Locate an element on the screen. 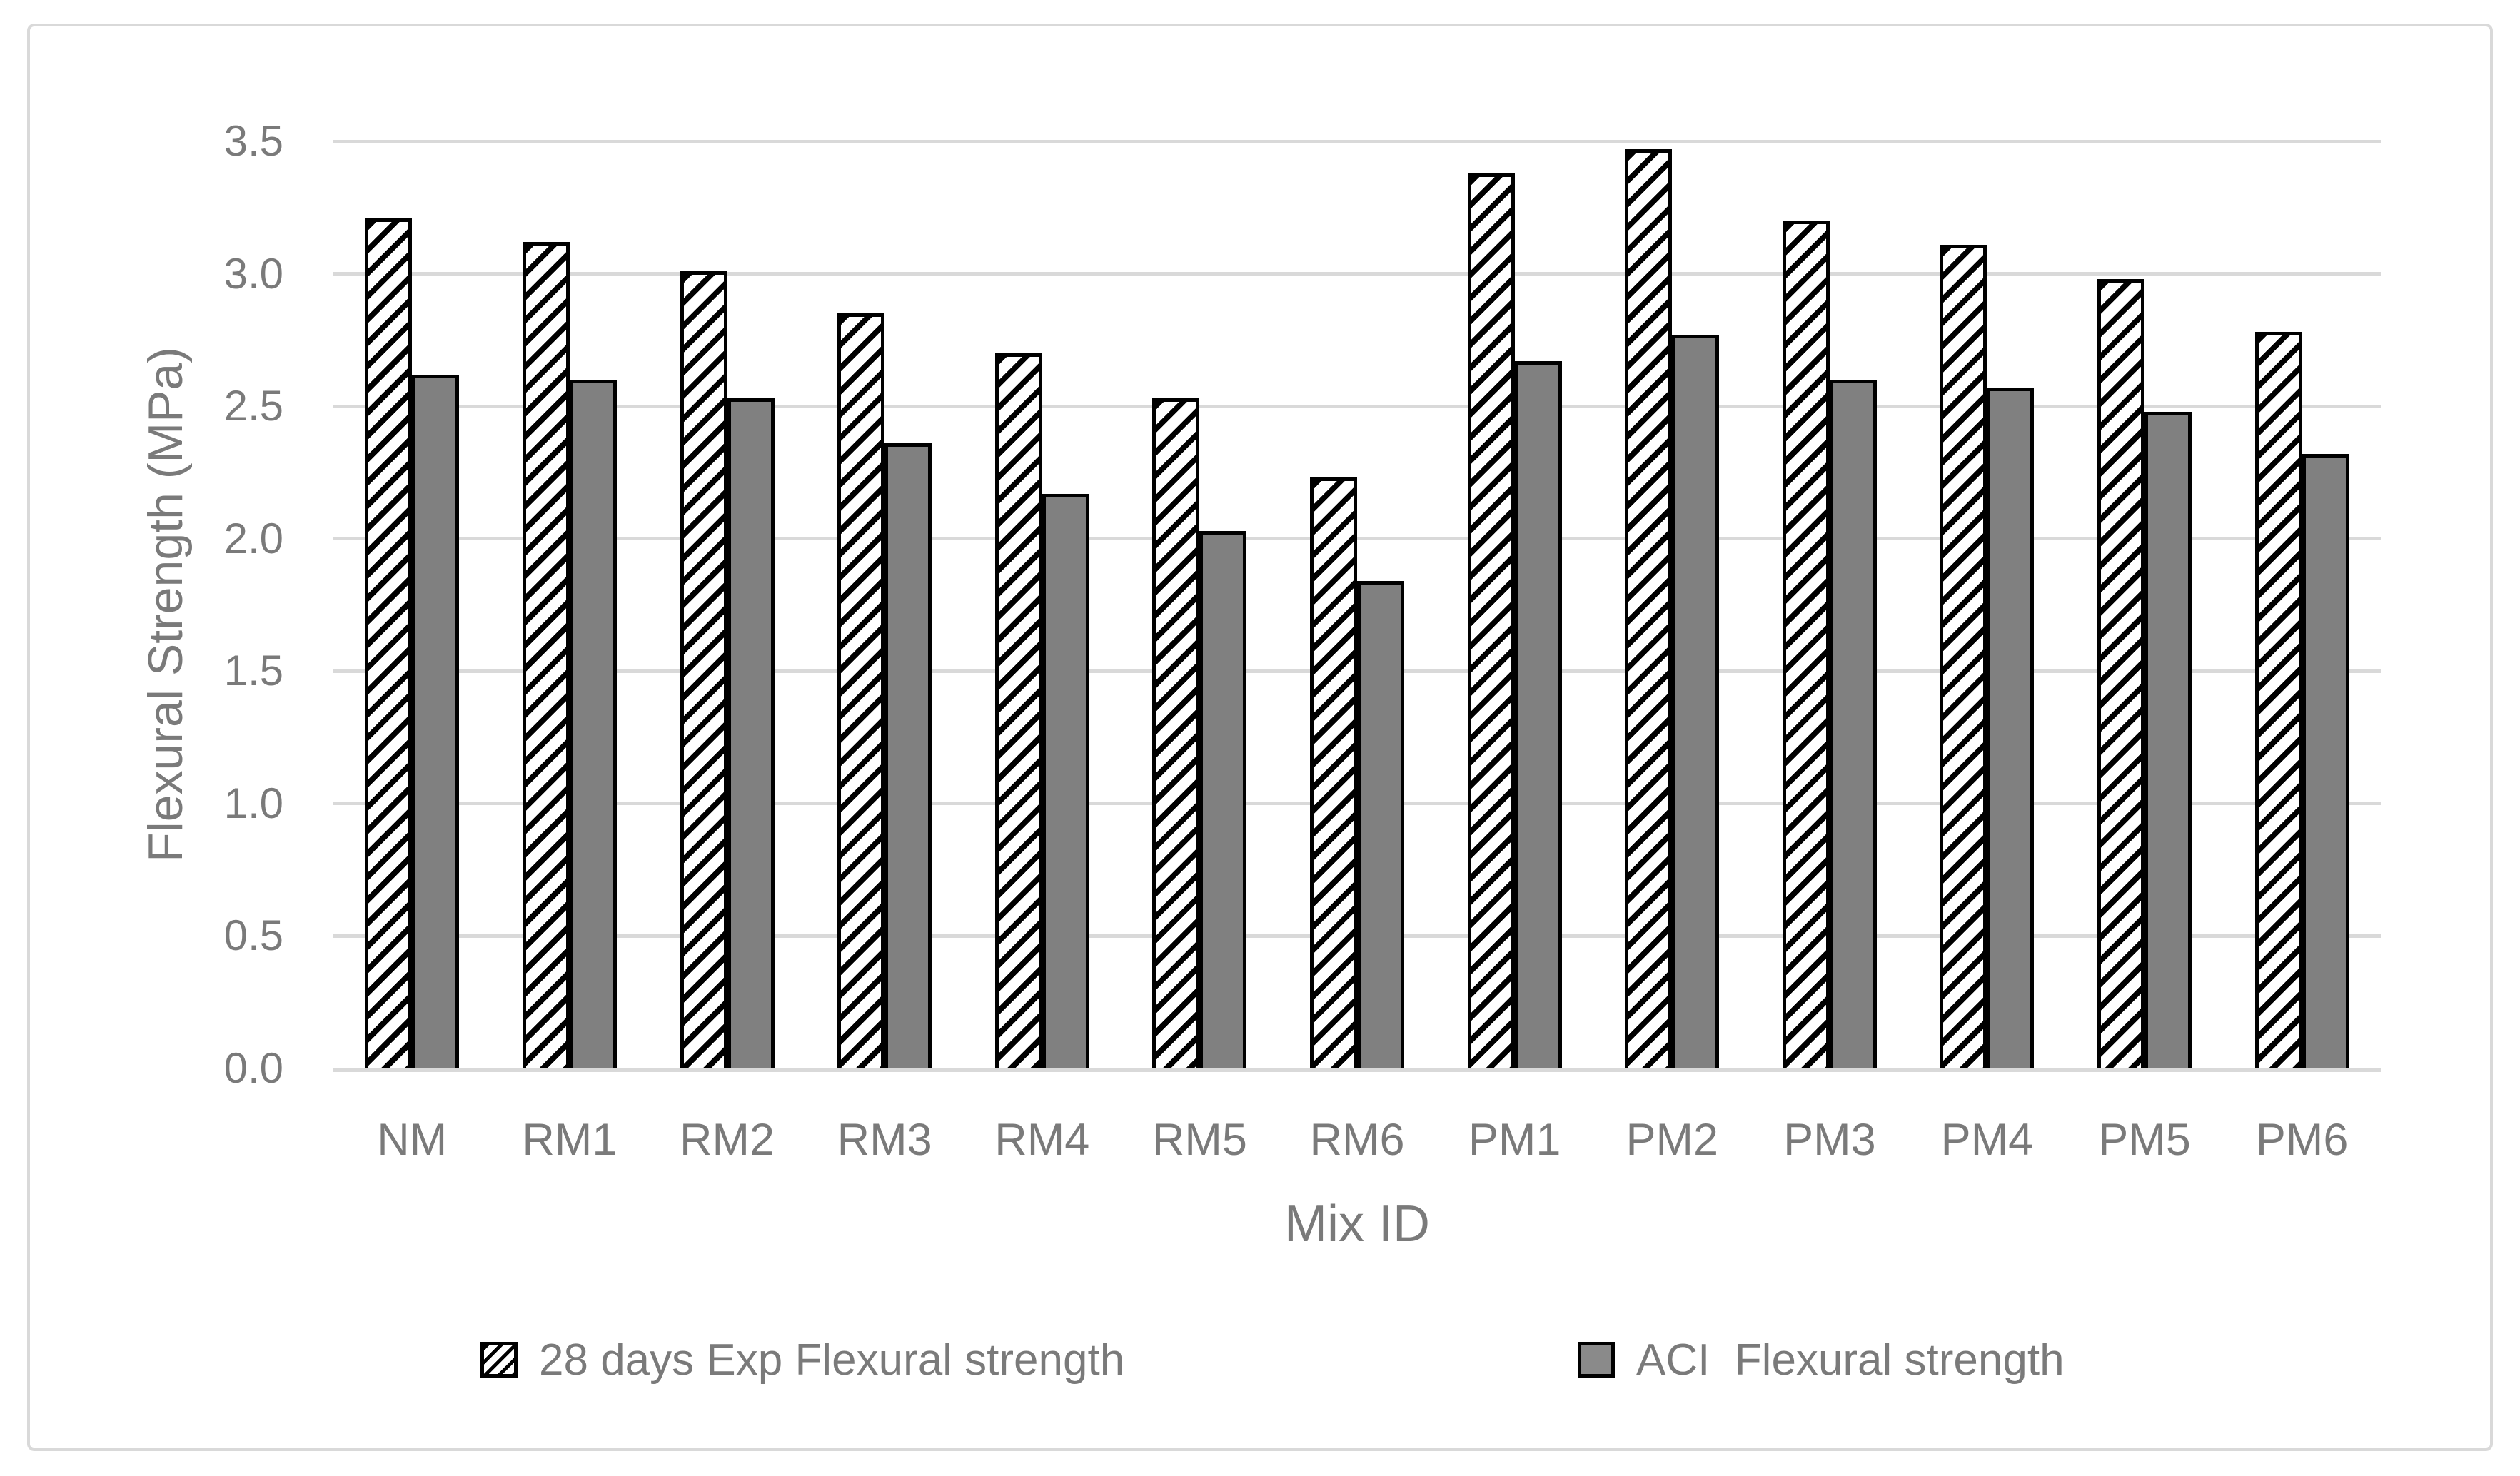 This screenshot has width=2520, height=1476. bar-group-PM2 is located at coordinates (1672, 604).